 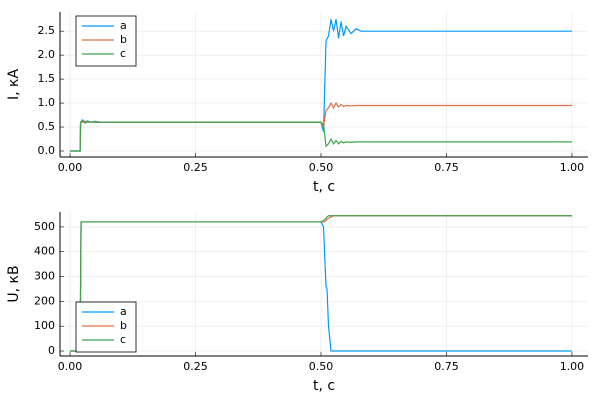 What do you see at coordinates (47, 102) in the screenshot?
I see `y-tick-label: 1.0` at bounding box center [47, 102].